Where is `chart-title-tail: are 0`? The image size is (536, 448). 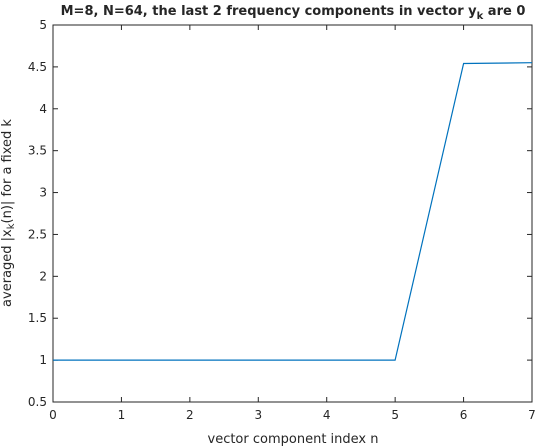
chart-title-tail: are 0 is located at coordinates (504, 11).